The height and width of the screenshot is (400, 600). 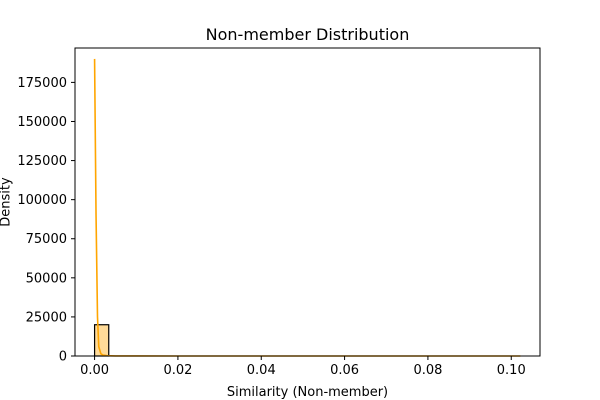 I want to click on x-tick-label-2: 0.04, so click(x=261, y=370).